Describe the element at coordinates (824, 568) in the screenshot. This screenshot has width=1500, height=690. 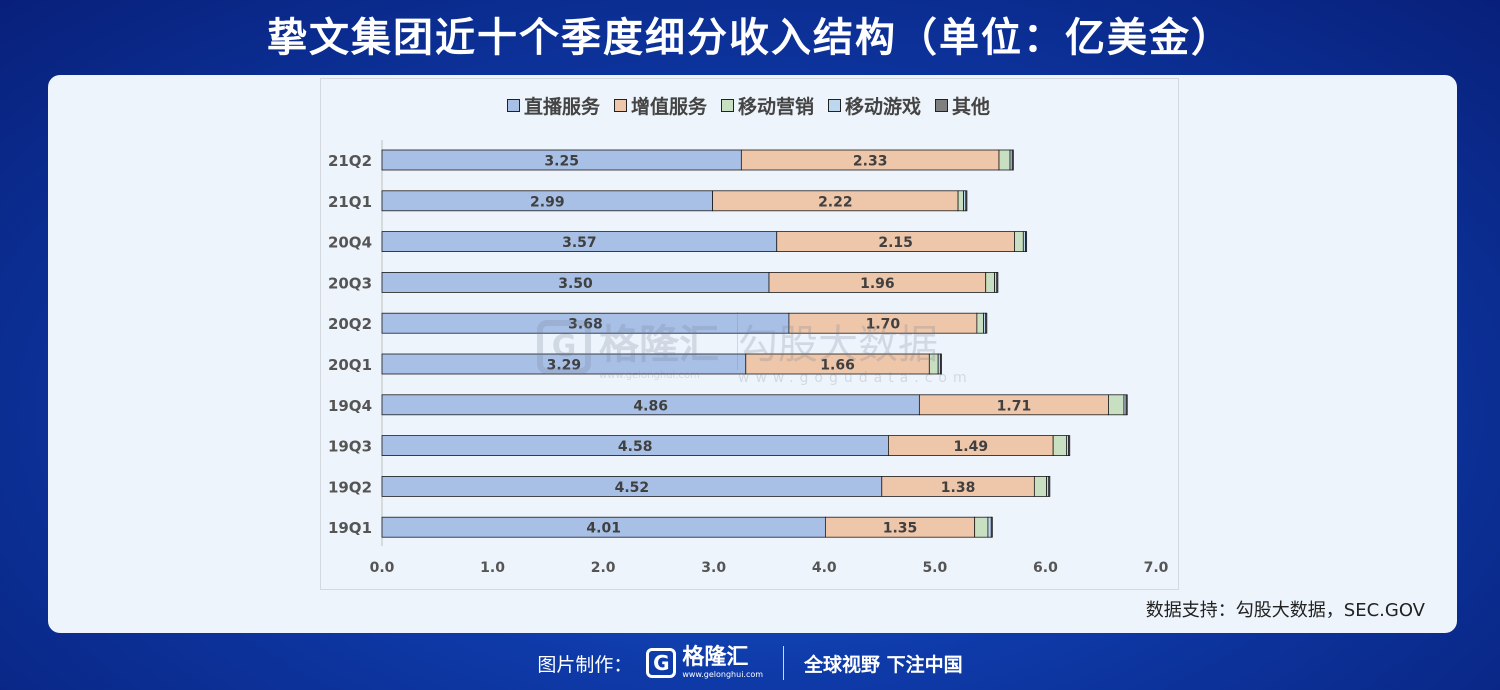
I see `x-tick-label: 4.0` at that location.